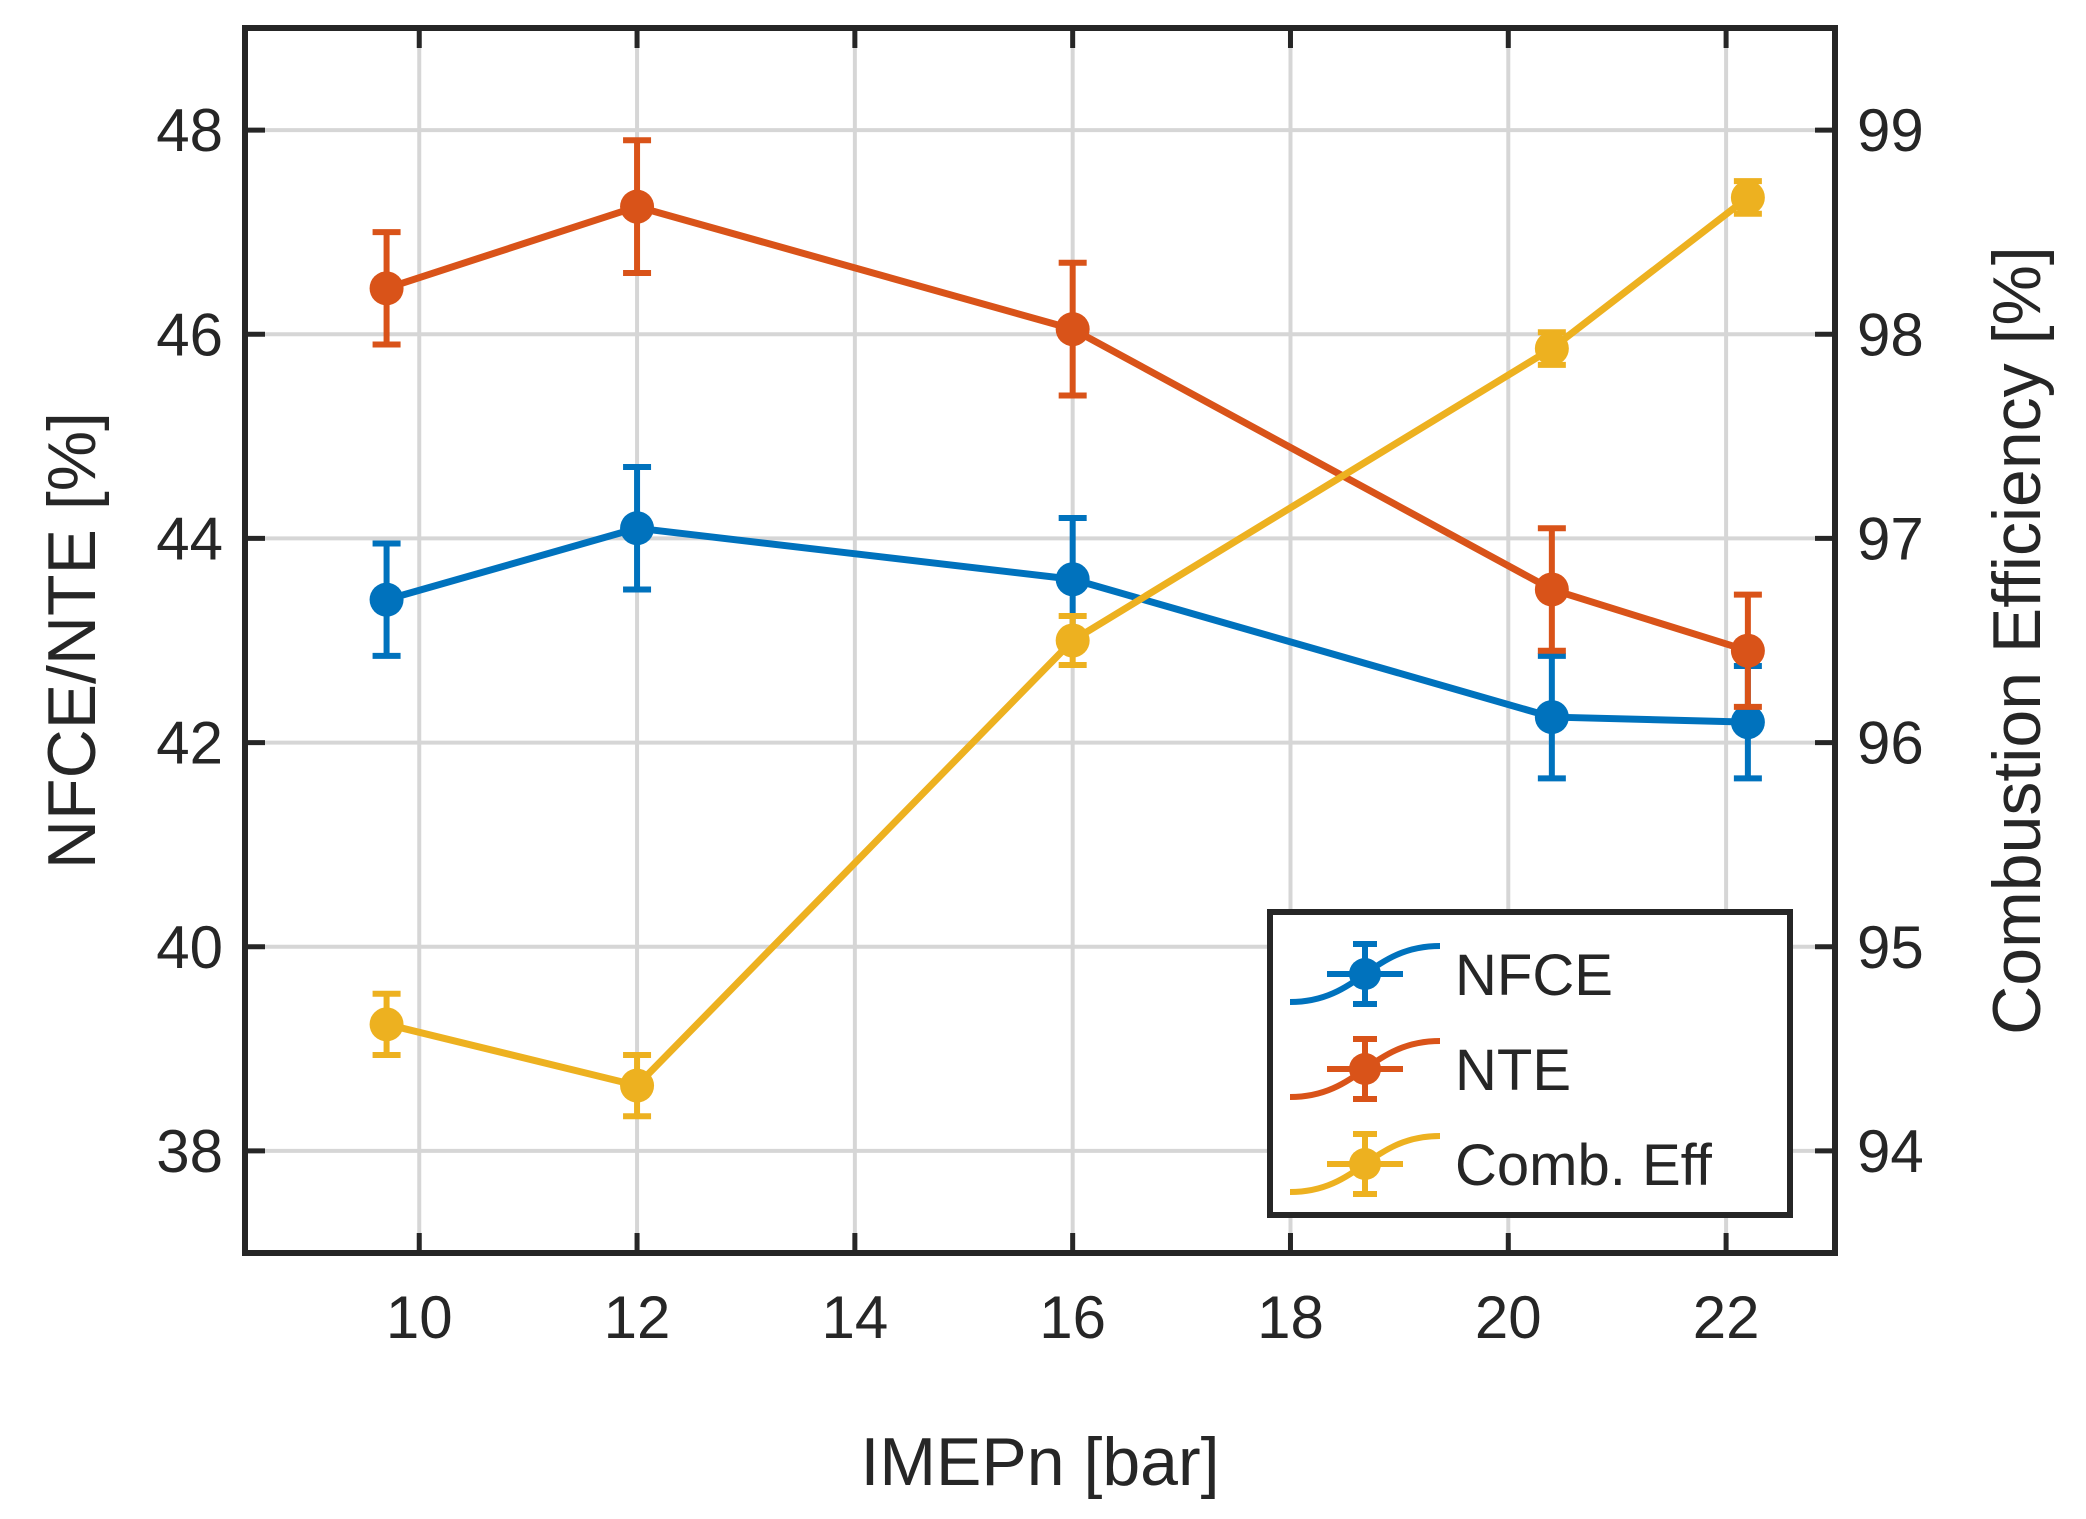 This screenshot has width=2086, height=1519. Describe the element at coordinates (854, 1317) in the screenshot. I see `x-tick-label: 14` at that location.